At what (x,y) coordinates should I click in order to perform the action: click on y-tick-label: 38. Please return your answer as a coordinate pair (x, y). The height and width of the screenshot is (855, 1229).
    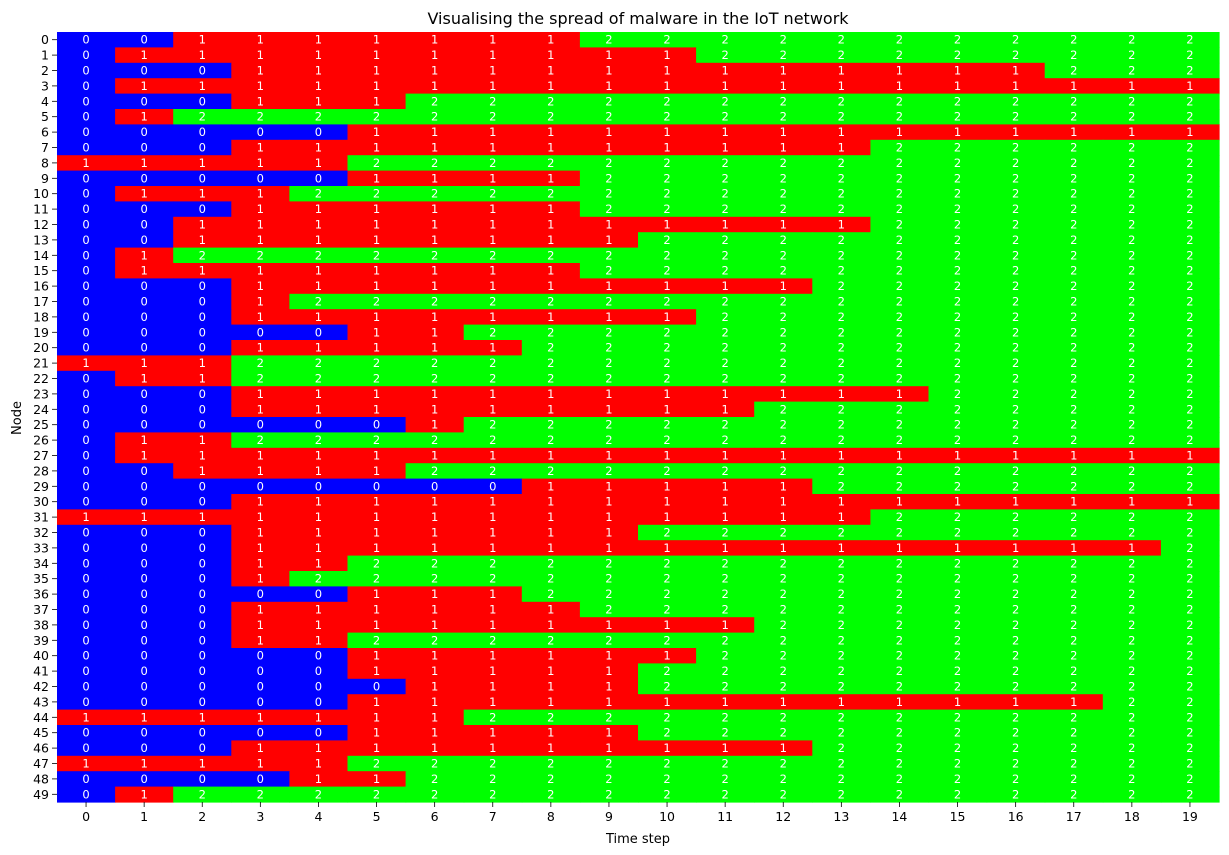
    Looking at the image, I should click on (41, 624).